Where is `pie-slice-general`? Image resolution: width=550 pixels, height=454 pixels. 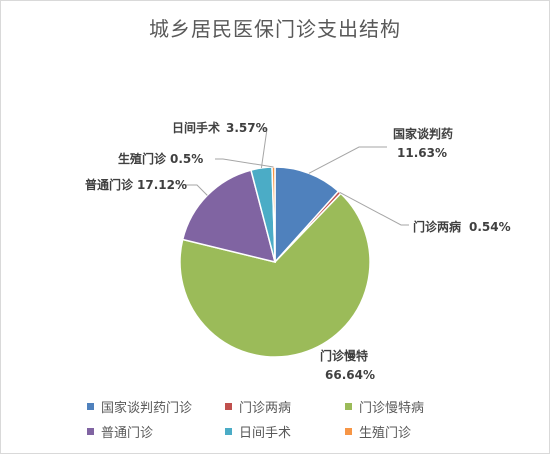
pie-slice-general is located at coordinates (229, 216).